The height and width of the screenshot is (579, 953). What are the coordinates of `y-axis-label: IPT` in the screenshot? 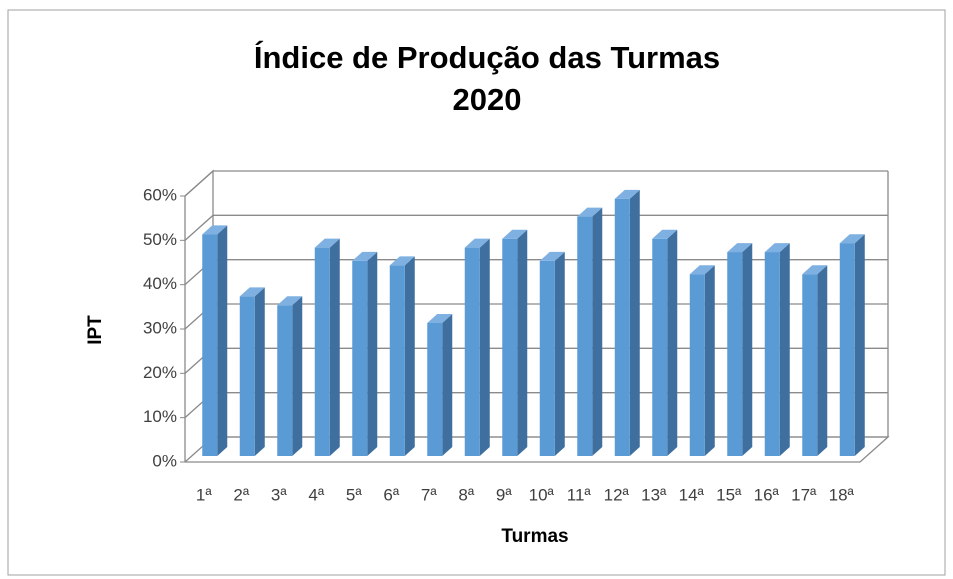 It's located at (95, 330).